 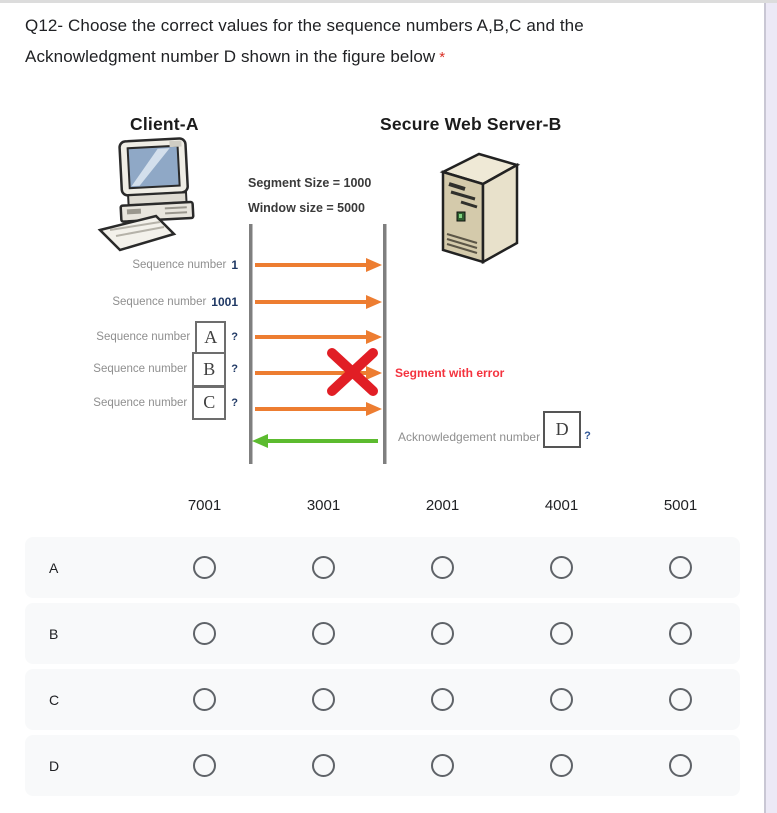 What do you see at coordinates (562, 429) in the screenshot?
I see `unknown-box-d: D` at bounding box center [562, 429].